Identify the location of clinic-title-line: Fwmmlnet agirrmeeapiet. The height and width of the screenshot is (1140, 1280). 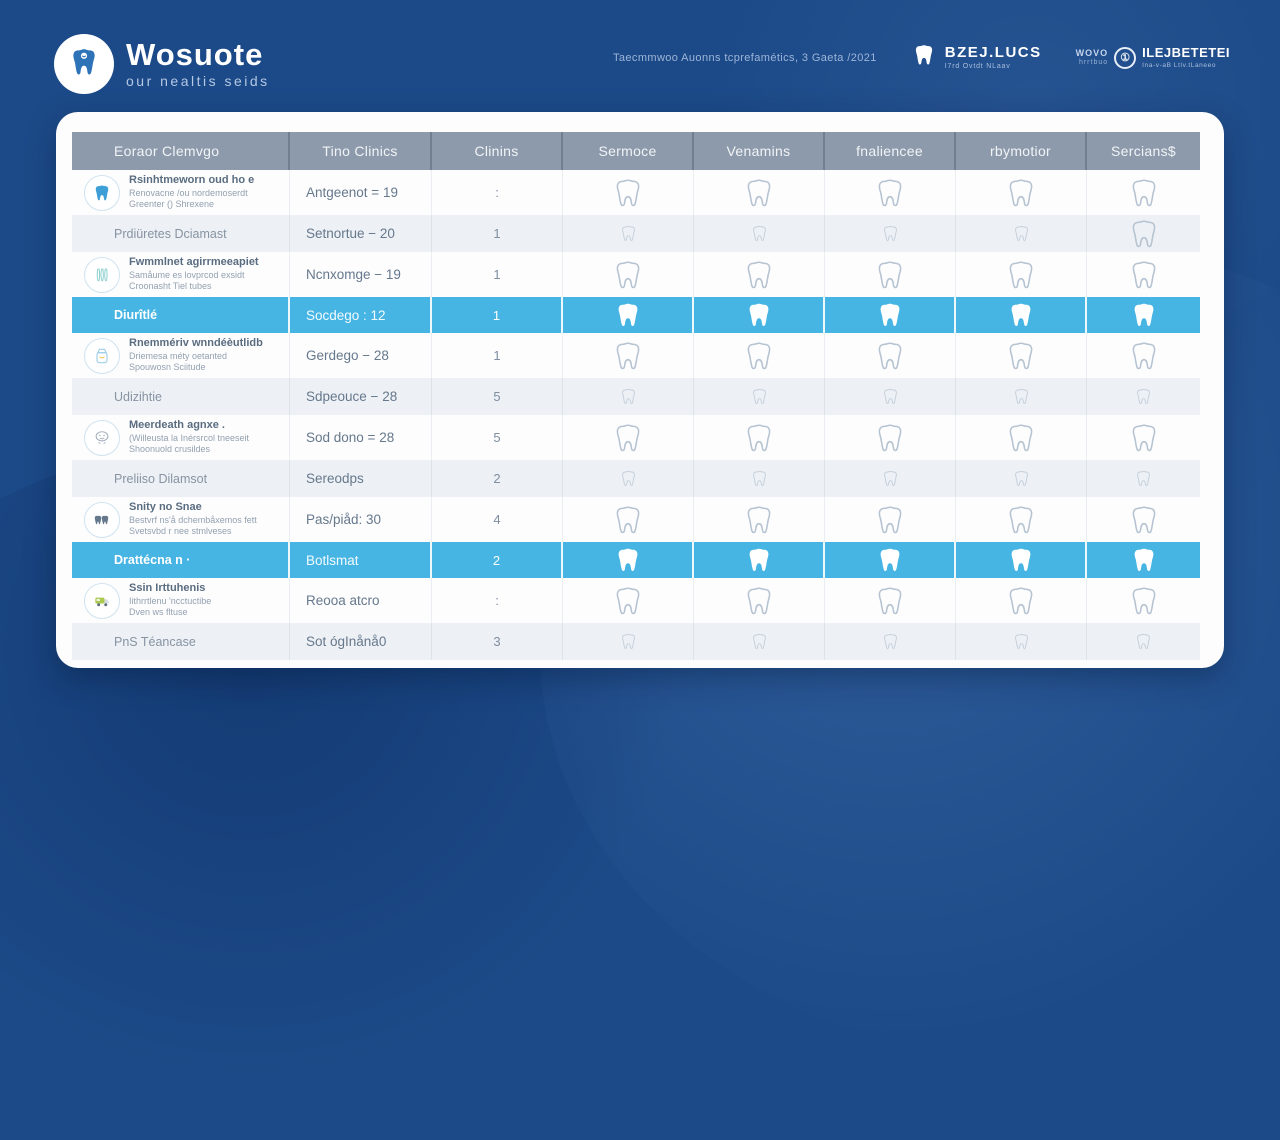
(194, 262).